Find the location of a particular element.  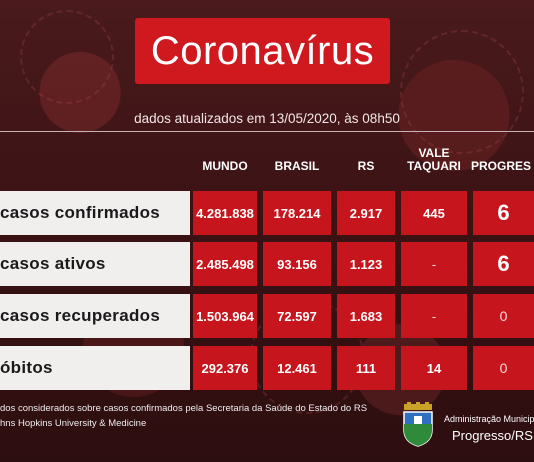

cell-obitos-rs: 111 is located at coordinates (366, 368).